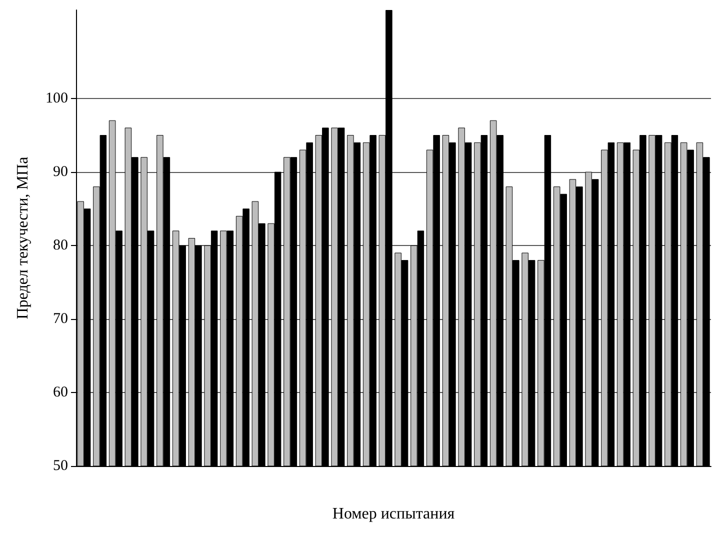 The height and width of the screenshot is (534, 715). I want to click on y-tick-label: 80, so click(60, 245).